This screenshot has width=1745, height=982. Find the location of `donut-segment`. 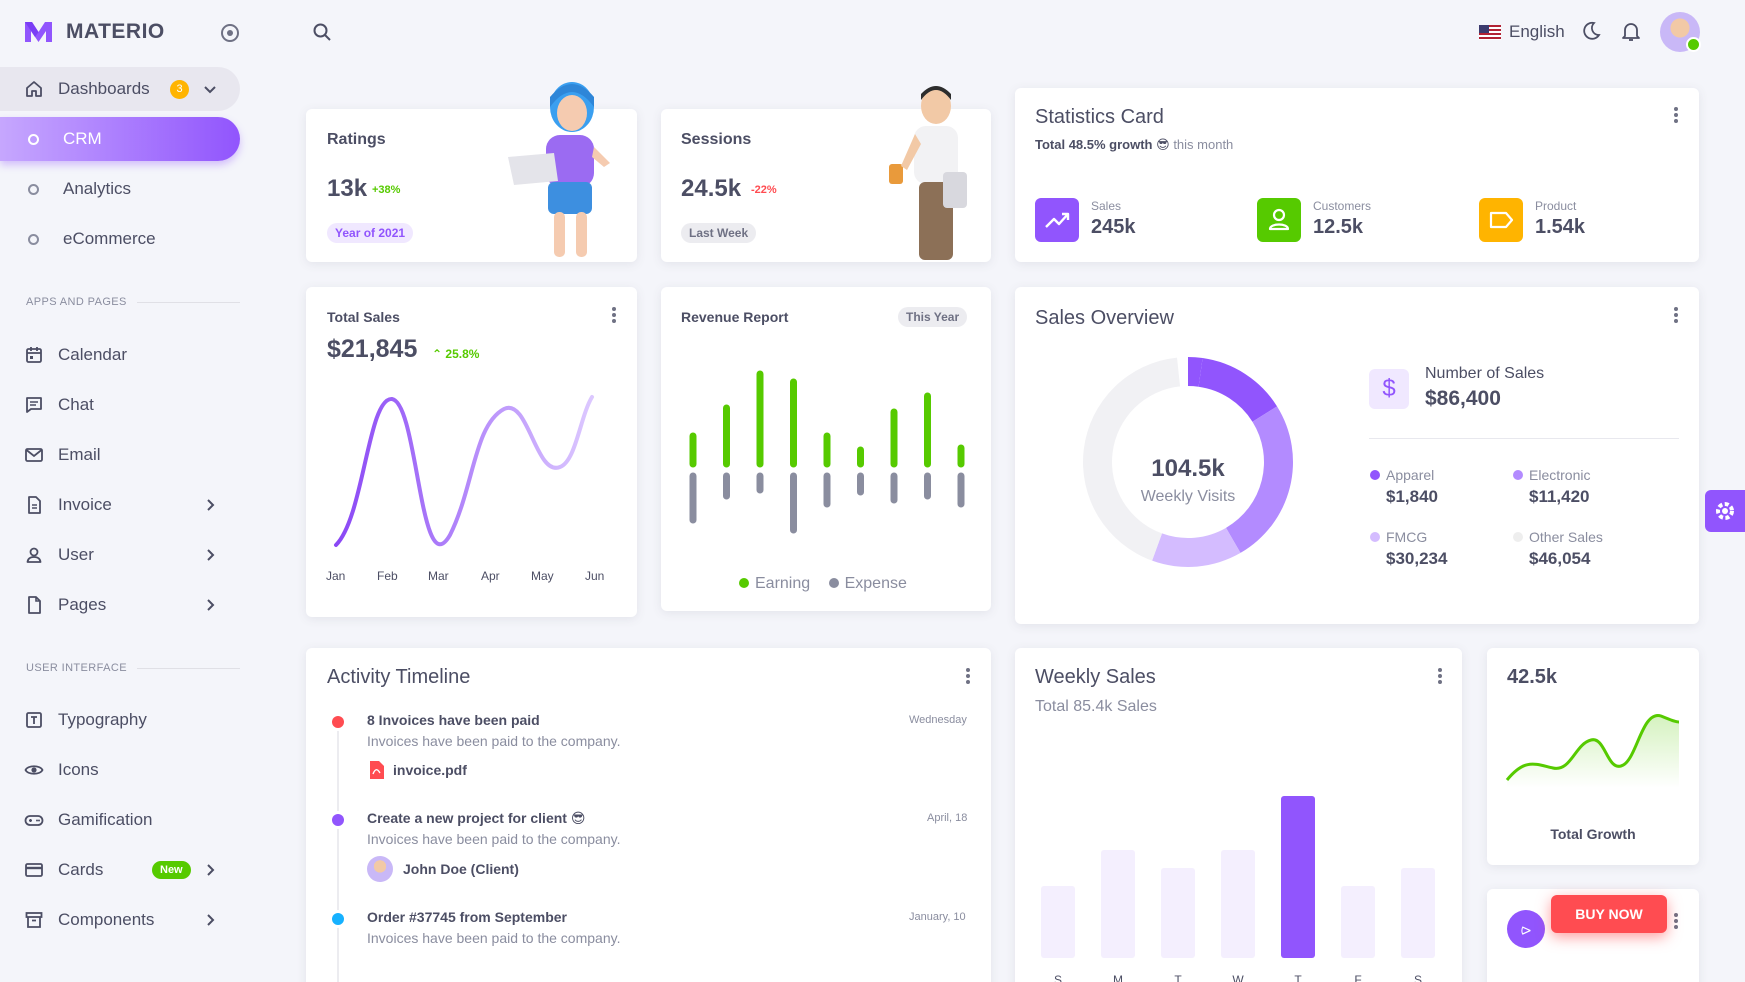

donut-segment is located at coordinates (1259, 479).